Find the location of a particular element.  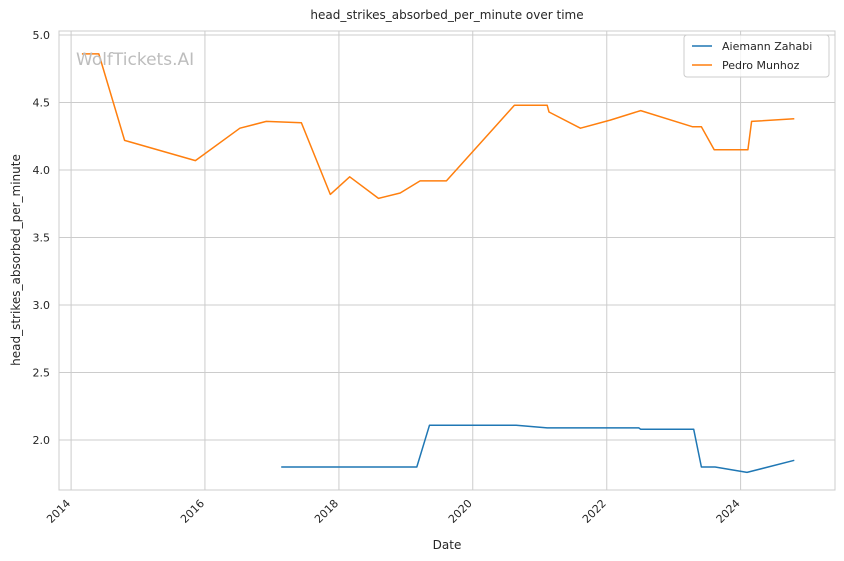

x-axis-title: Date is located at coordinates (447, 545).